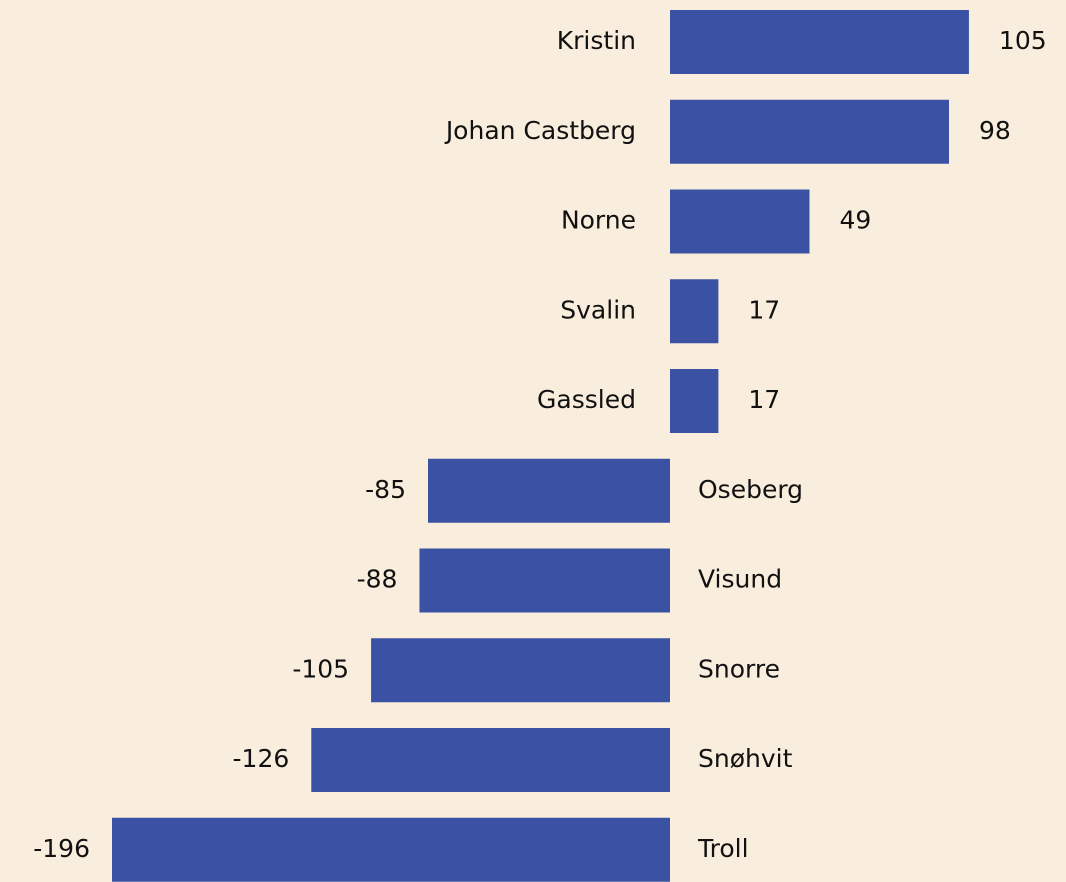 This screenshot has width=1066, height=882. I want to click on category-label: Gassled, so click(586, 399).